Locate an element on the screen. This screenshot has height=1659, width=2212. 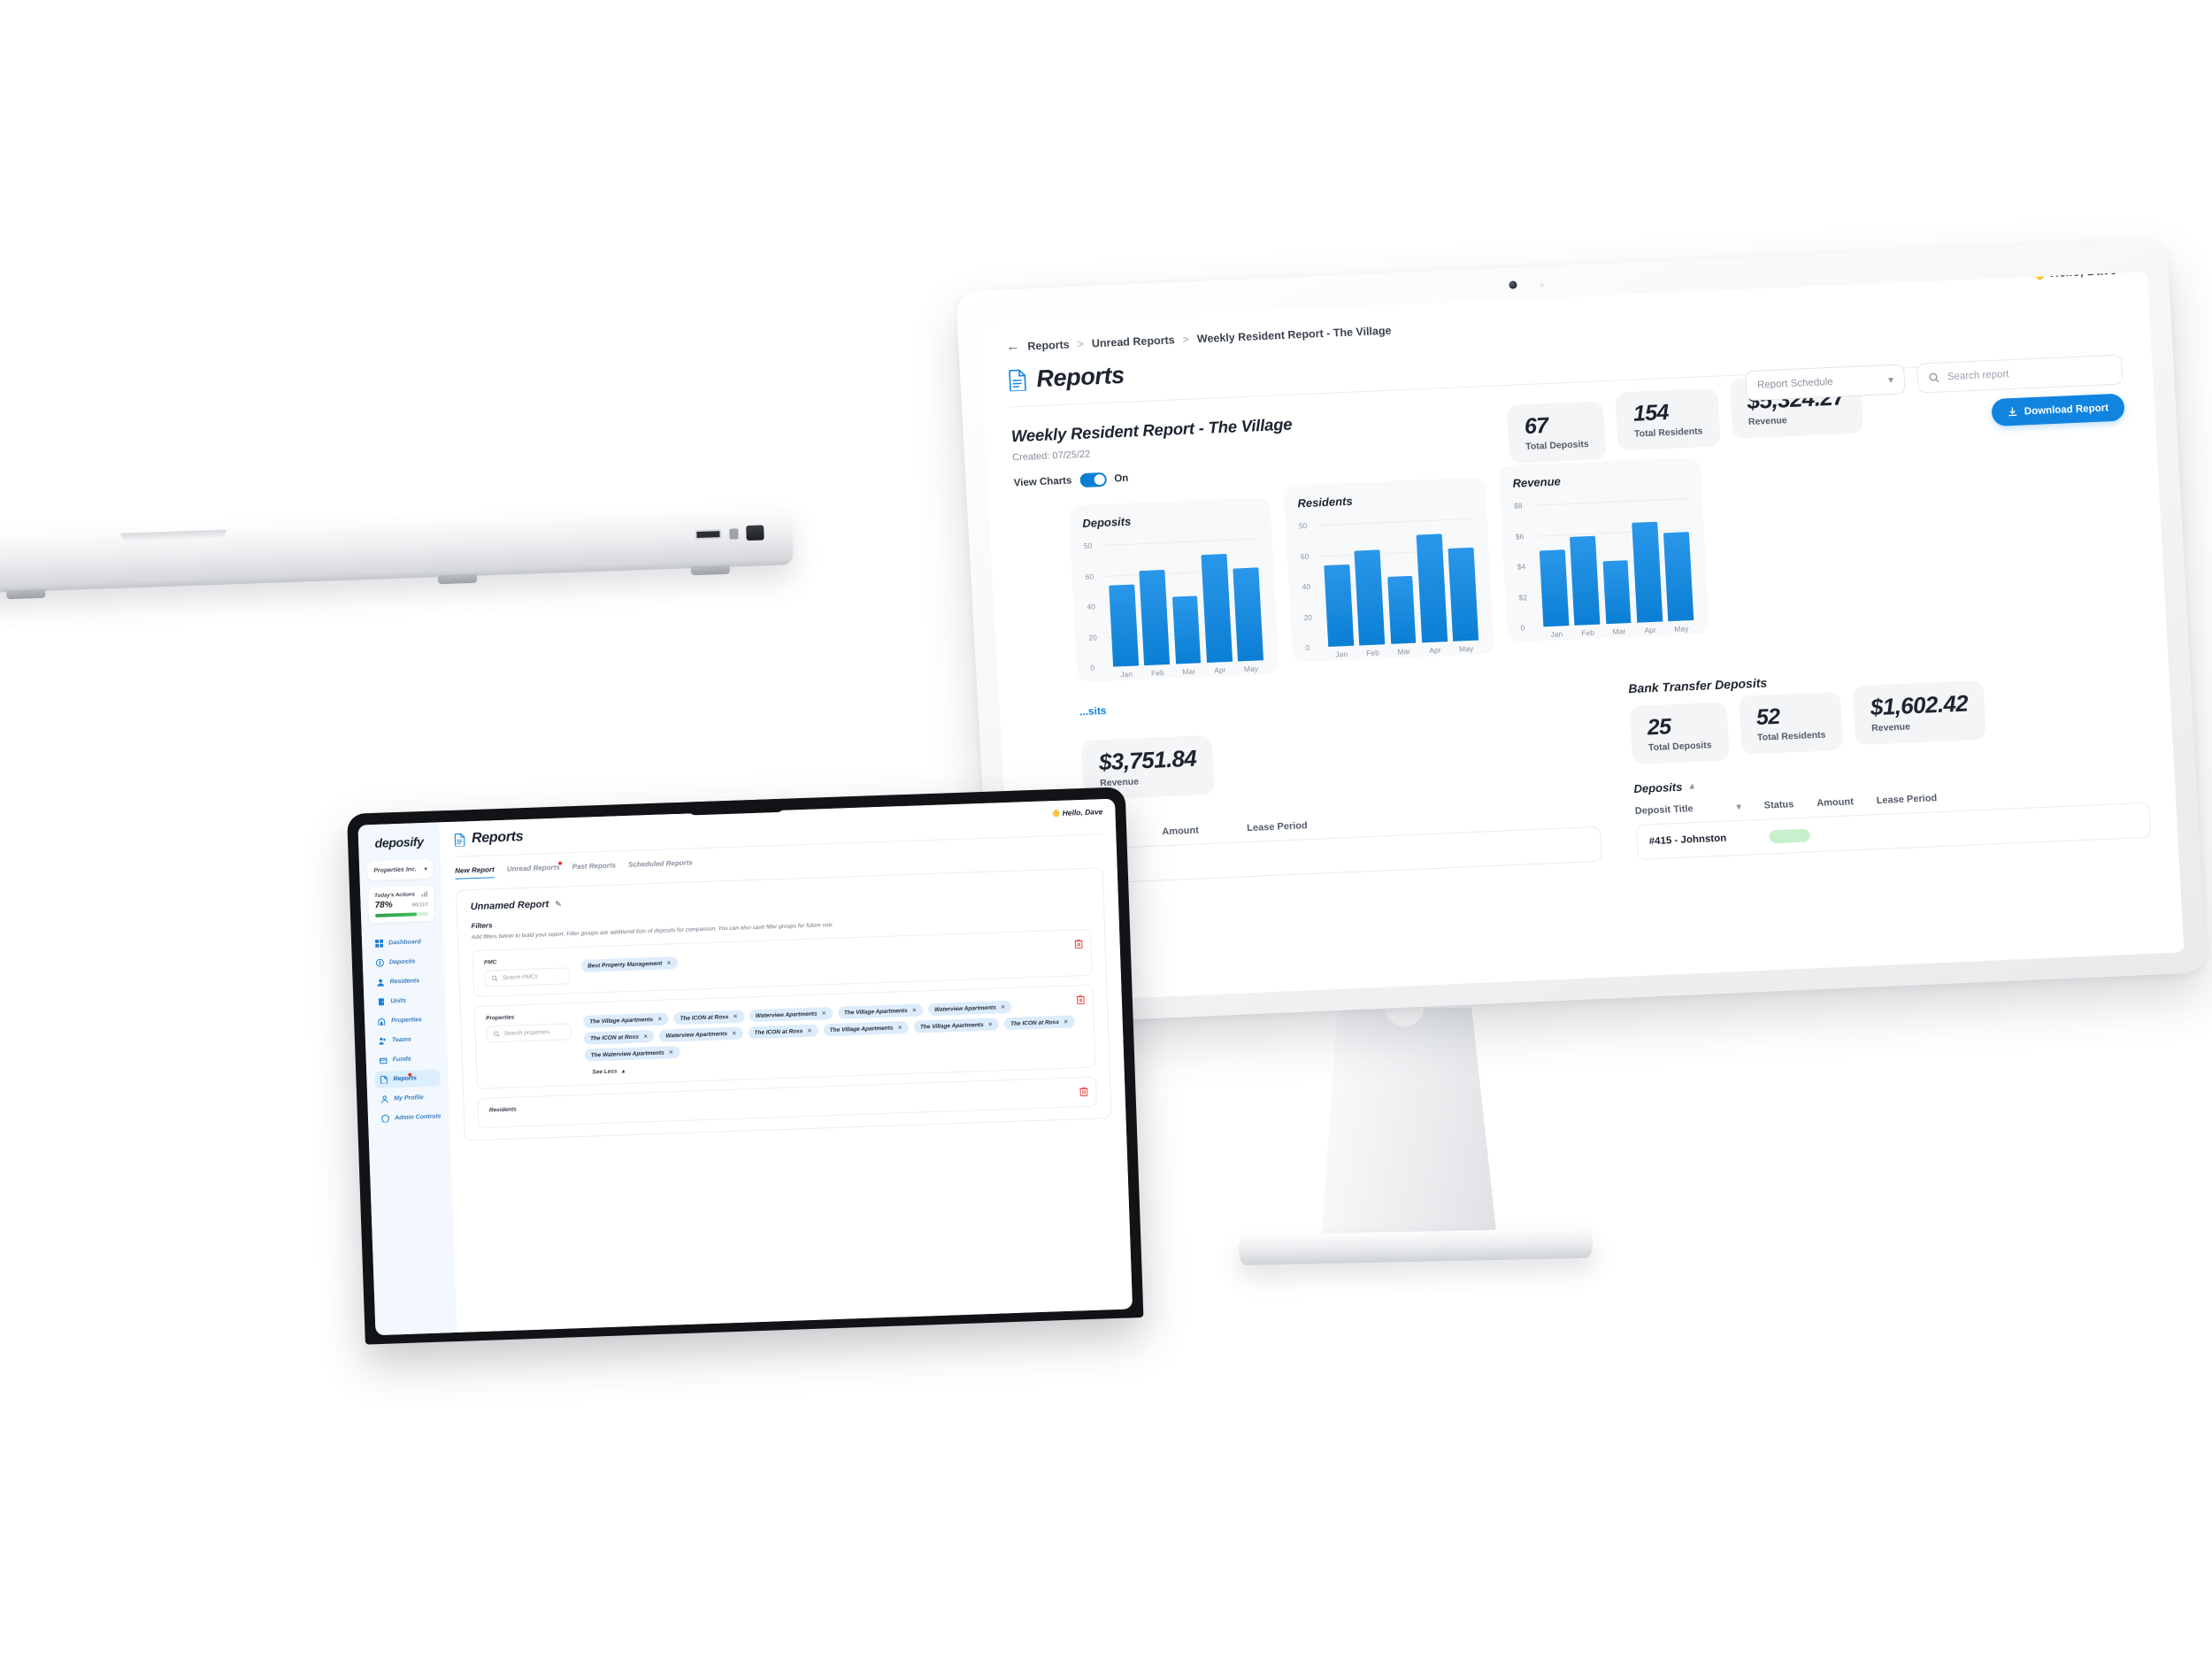
chart-y-tick: $4 is located at coordinates (1521, 567).